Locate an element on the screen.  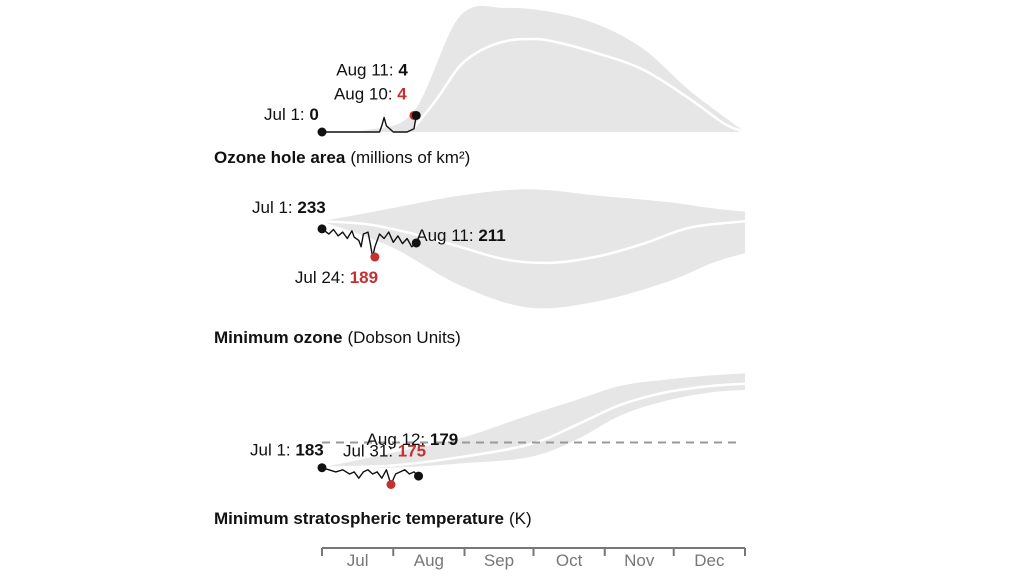
panel-title-min-temp: Minimum stratospheric temperature (K) is located at coordinates (373, 518).